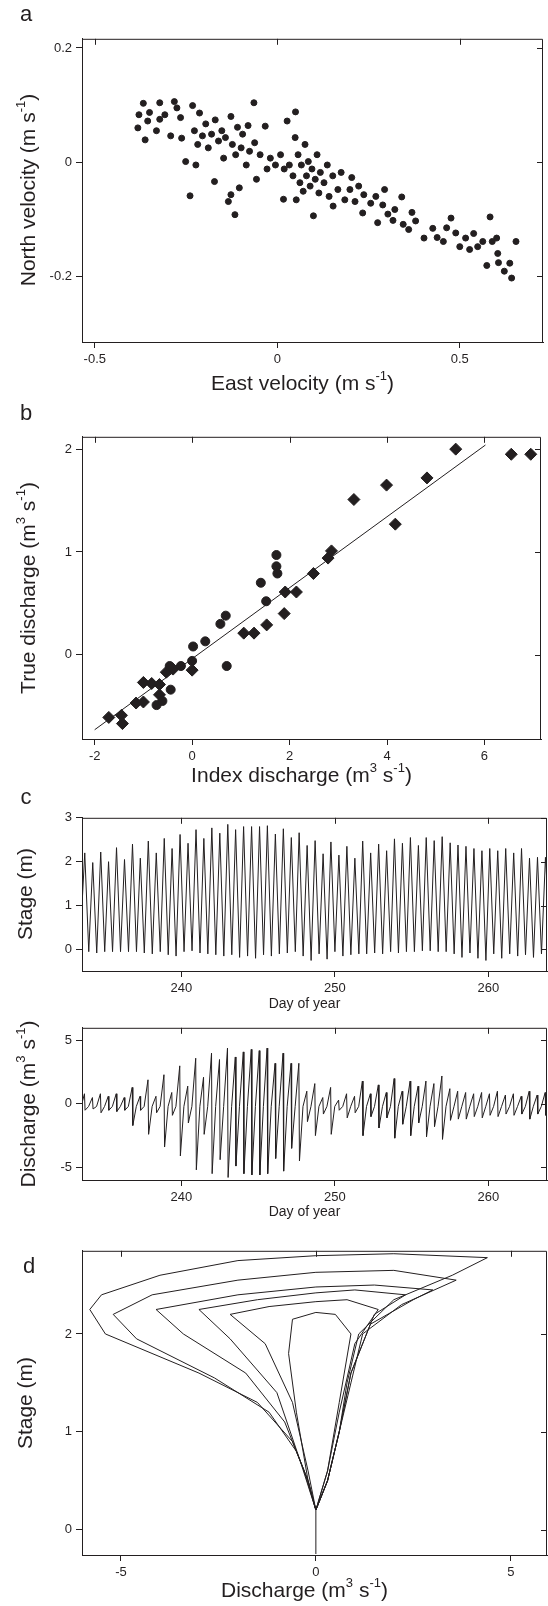 This screenshot has height=1606, width=548. What do you see at coordinates (66, 1166) in the screenshot?
I see `y-tick-label: -5` at bounding box center [66, 1166].